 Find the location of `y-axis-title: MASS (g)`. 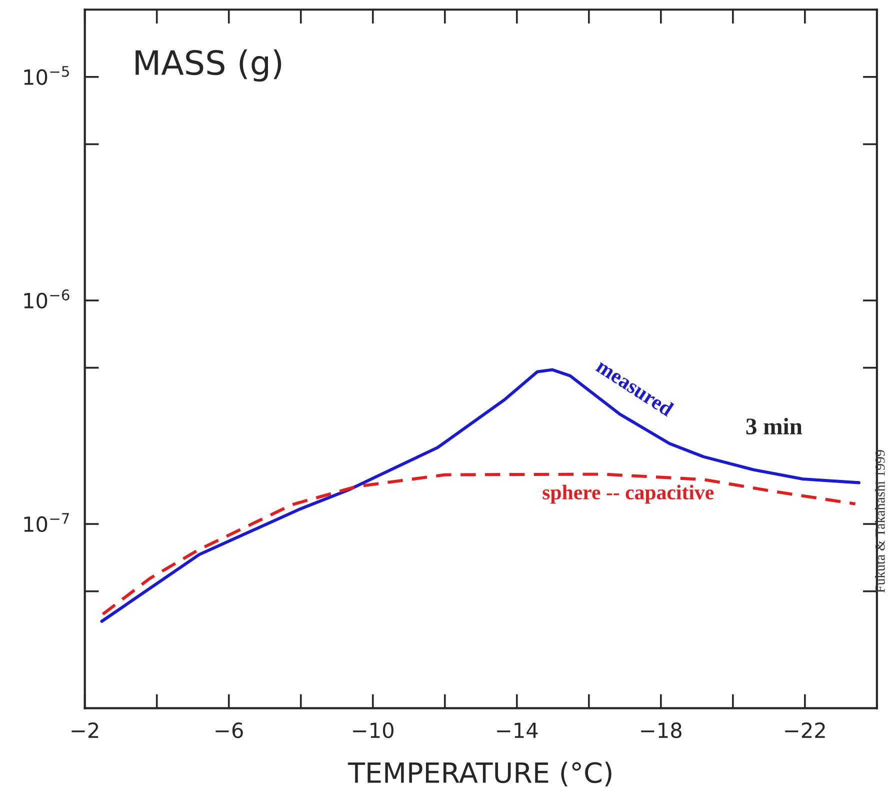

y-axis-title: MASS (g) is located at coordinates (209, 65).